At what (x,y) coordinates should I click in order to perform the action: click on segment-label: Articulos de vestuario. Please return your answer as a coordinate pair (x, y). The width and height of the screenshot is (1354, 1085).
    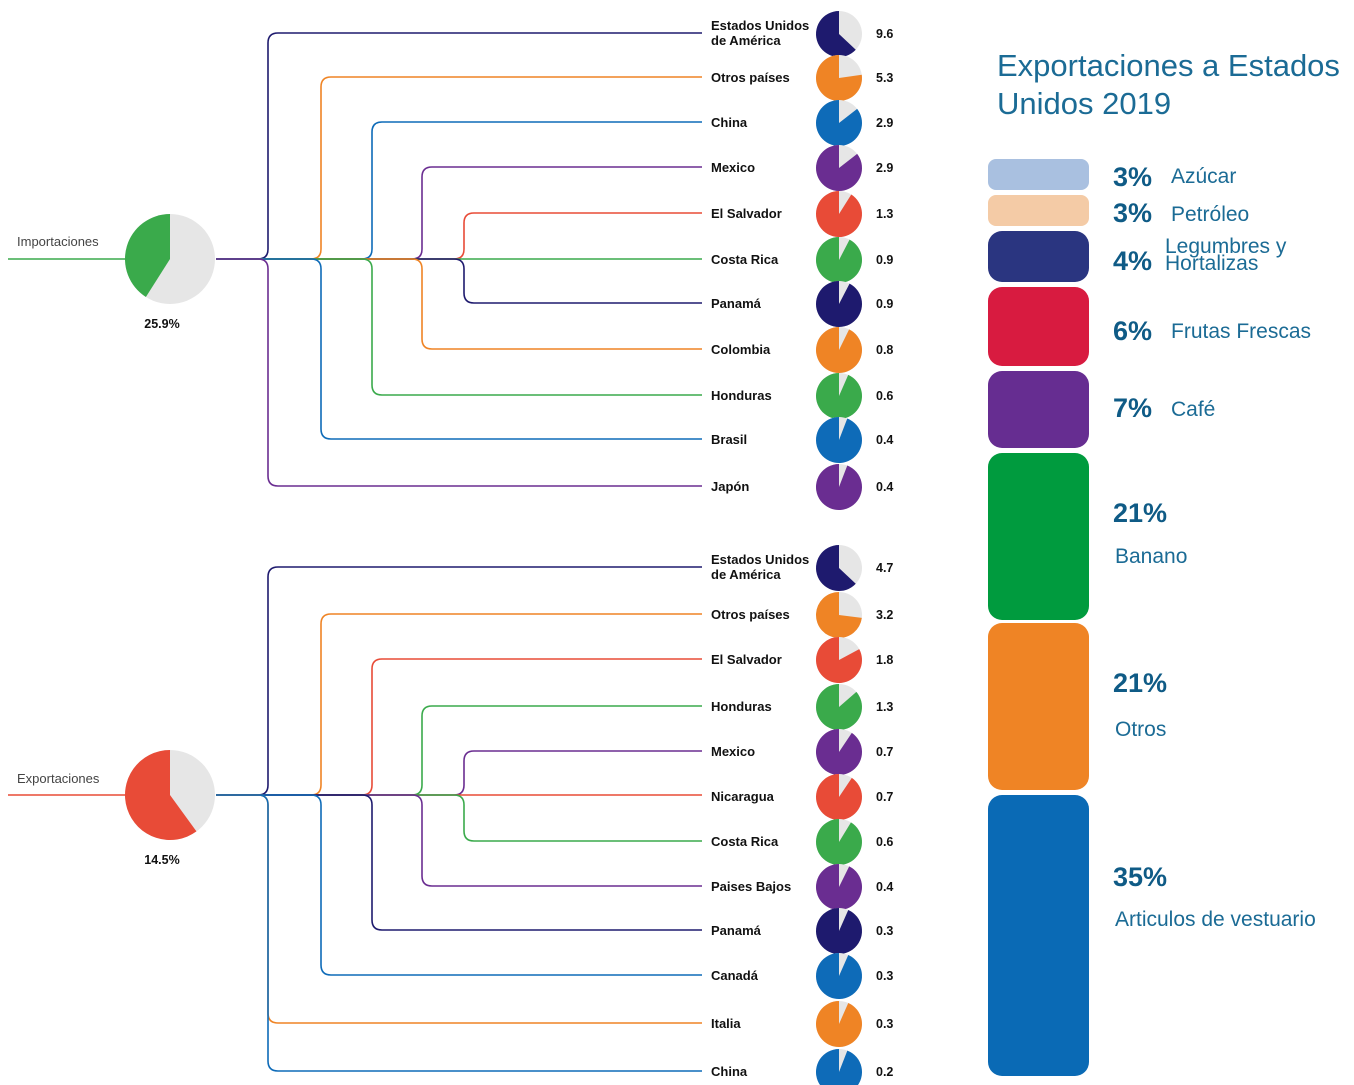
    Looking at the image, I should click on (1215, 919).